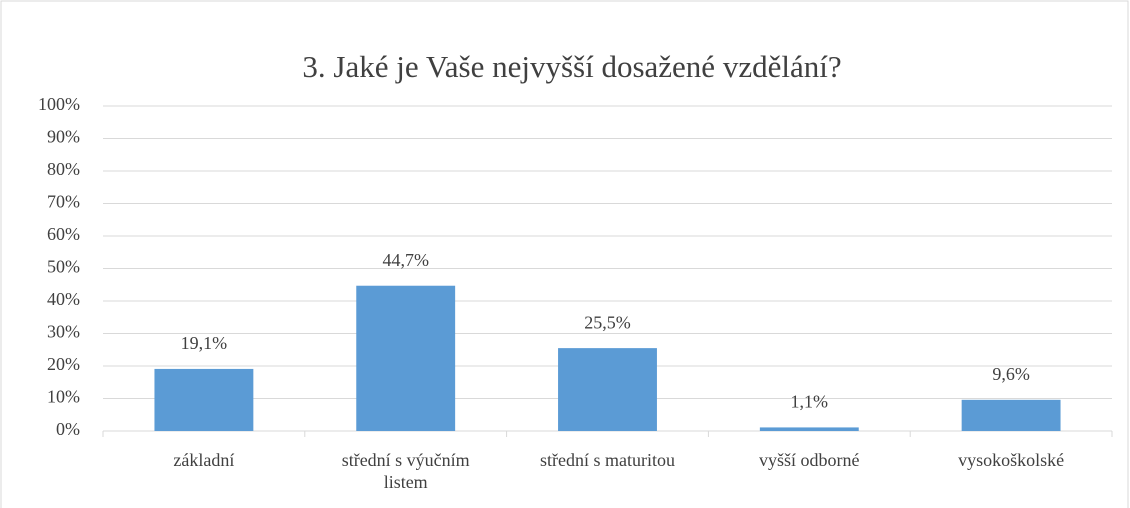 This screenshot has height=508, width=1130. Describe the element at coordinates (810, 402) in the screenshot. I see `data-label: 1,1%` at that location.